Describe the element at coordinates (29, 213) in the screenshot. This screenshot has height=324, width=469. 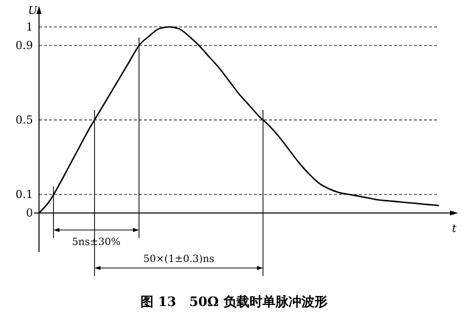
I see `y-tick-label: 0` at that location.